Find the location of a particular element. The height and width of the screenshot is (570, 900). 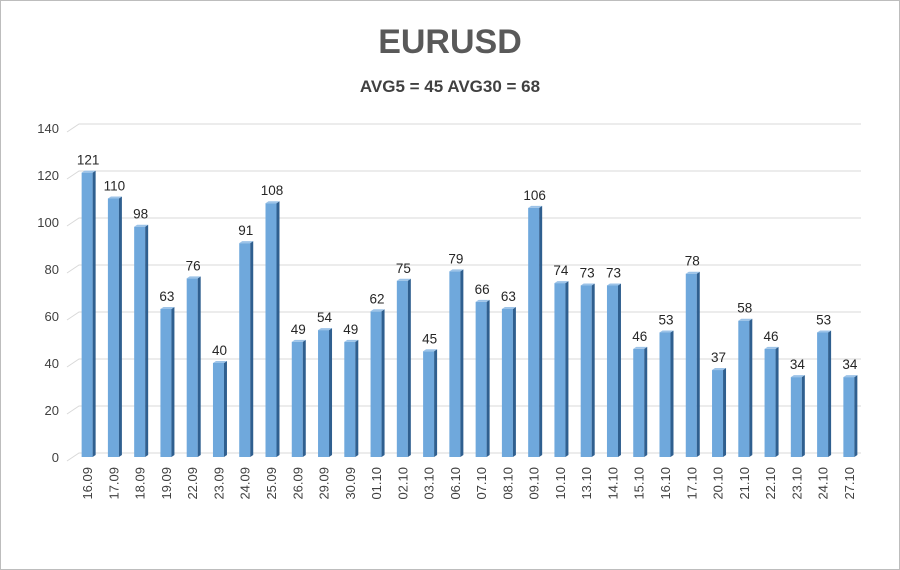

data-label: 45 is located at coordinates (429, 338).